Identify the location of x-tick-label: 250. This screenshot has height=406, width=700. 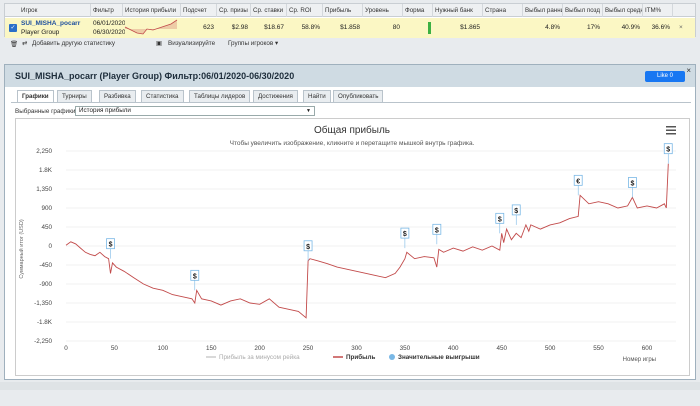
(308, 348).